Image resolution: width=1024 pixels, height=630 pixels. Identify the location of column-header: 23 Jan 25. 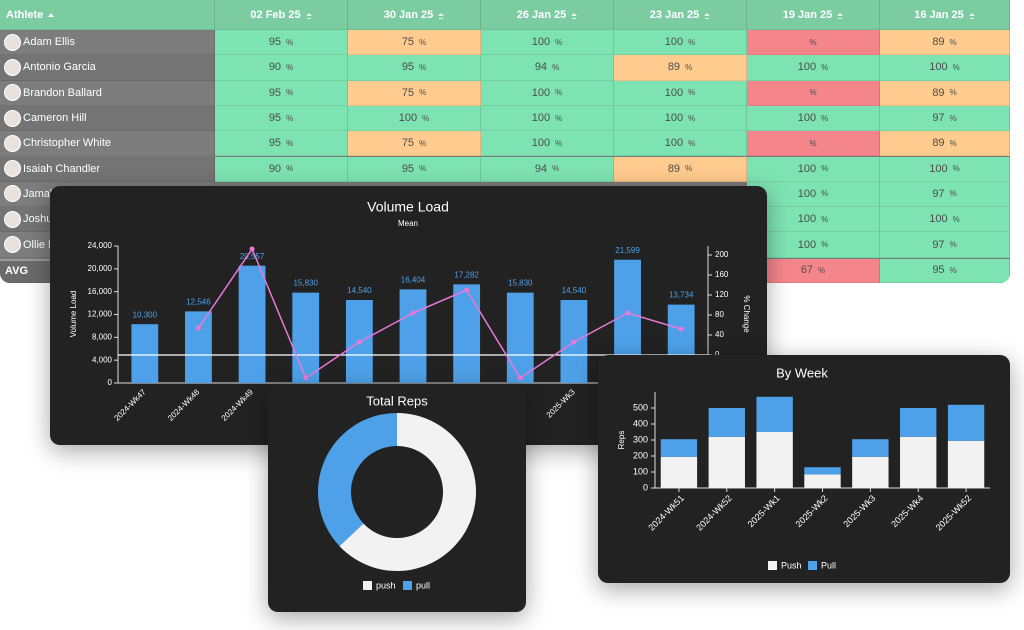
(680, 15).